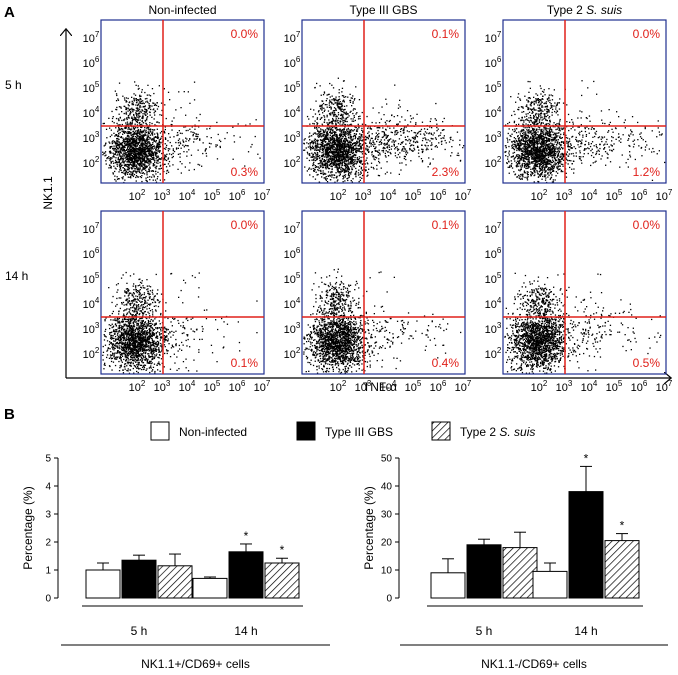 The image size is (678, 675). What do you see at coordinates (262, 195) in the screenshot?
I see `x-tick-label: 107` at bounding box center [262, 195].